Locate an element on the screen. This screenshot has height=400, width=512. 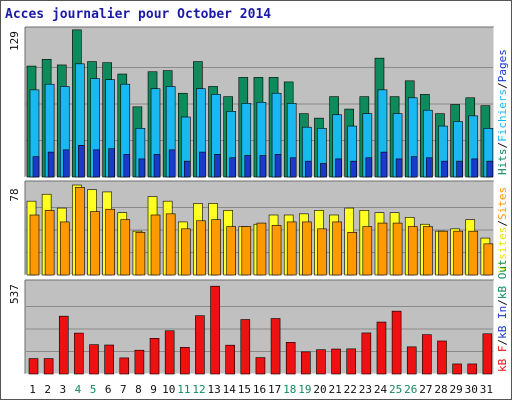
legend-segment: kB F is located at coordinates (502, 359).